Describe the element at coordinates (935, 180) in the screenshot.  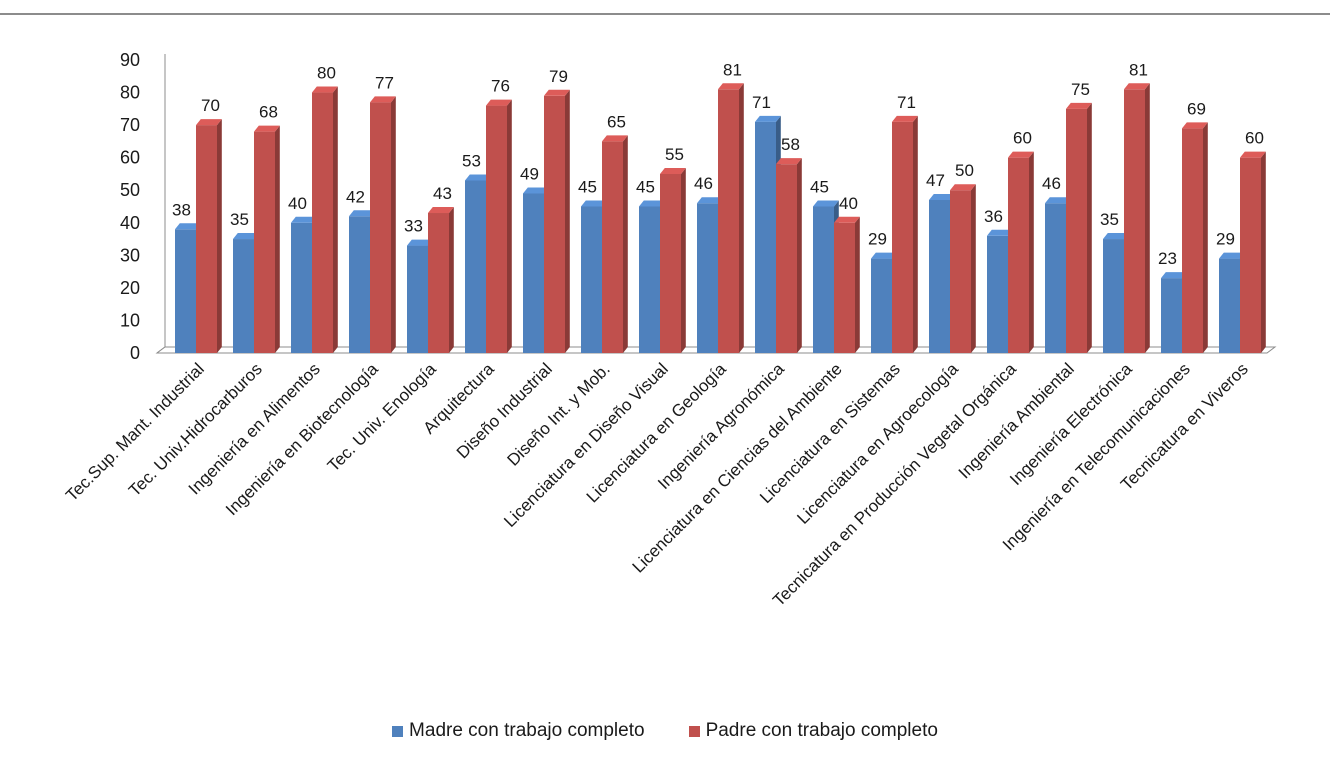
I see `data-label-madre: 47` at that location.